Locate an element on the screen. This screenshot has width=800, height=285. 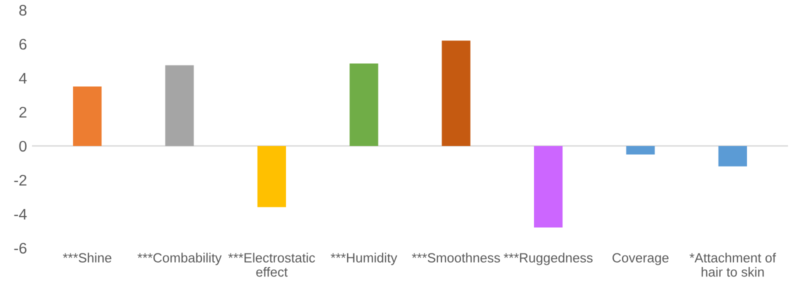
x-tick-label: ***Ruggedness is located at coordinates (548, 259).